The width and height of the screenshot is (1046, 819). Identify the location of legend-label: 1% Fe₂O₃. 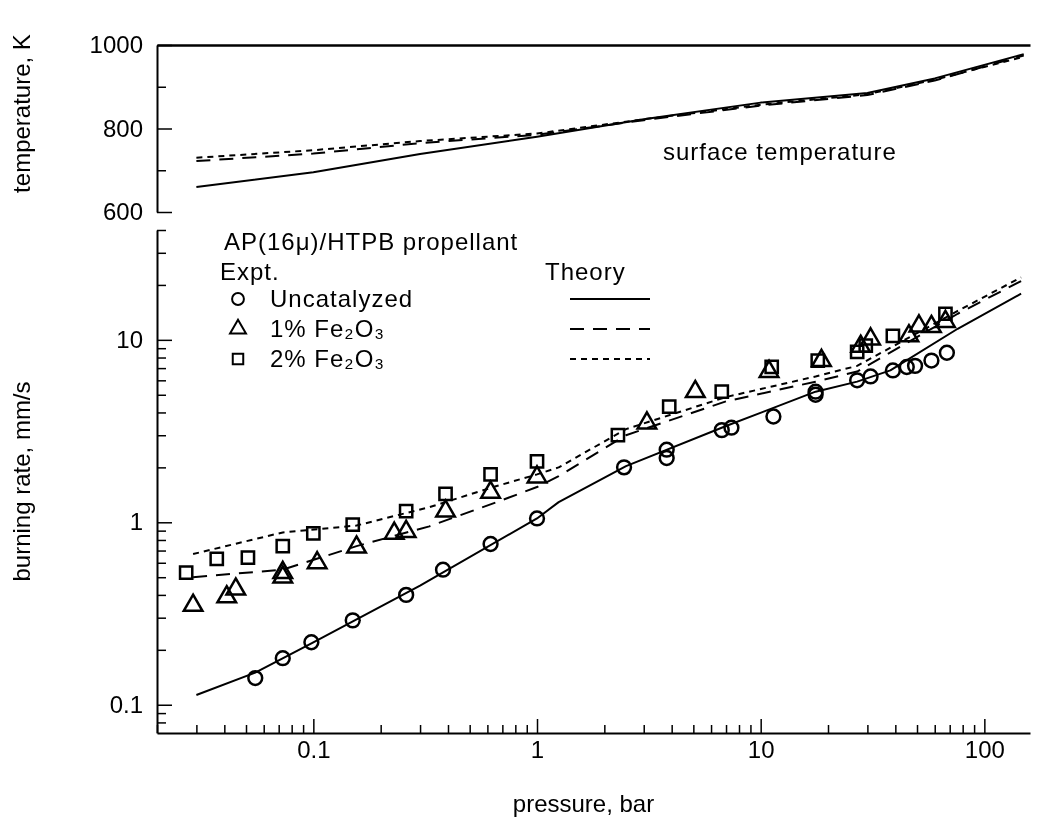
(328, 328).